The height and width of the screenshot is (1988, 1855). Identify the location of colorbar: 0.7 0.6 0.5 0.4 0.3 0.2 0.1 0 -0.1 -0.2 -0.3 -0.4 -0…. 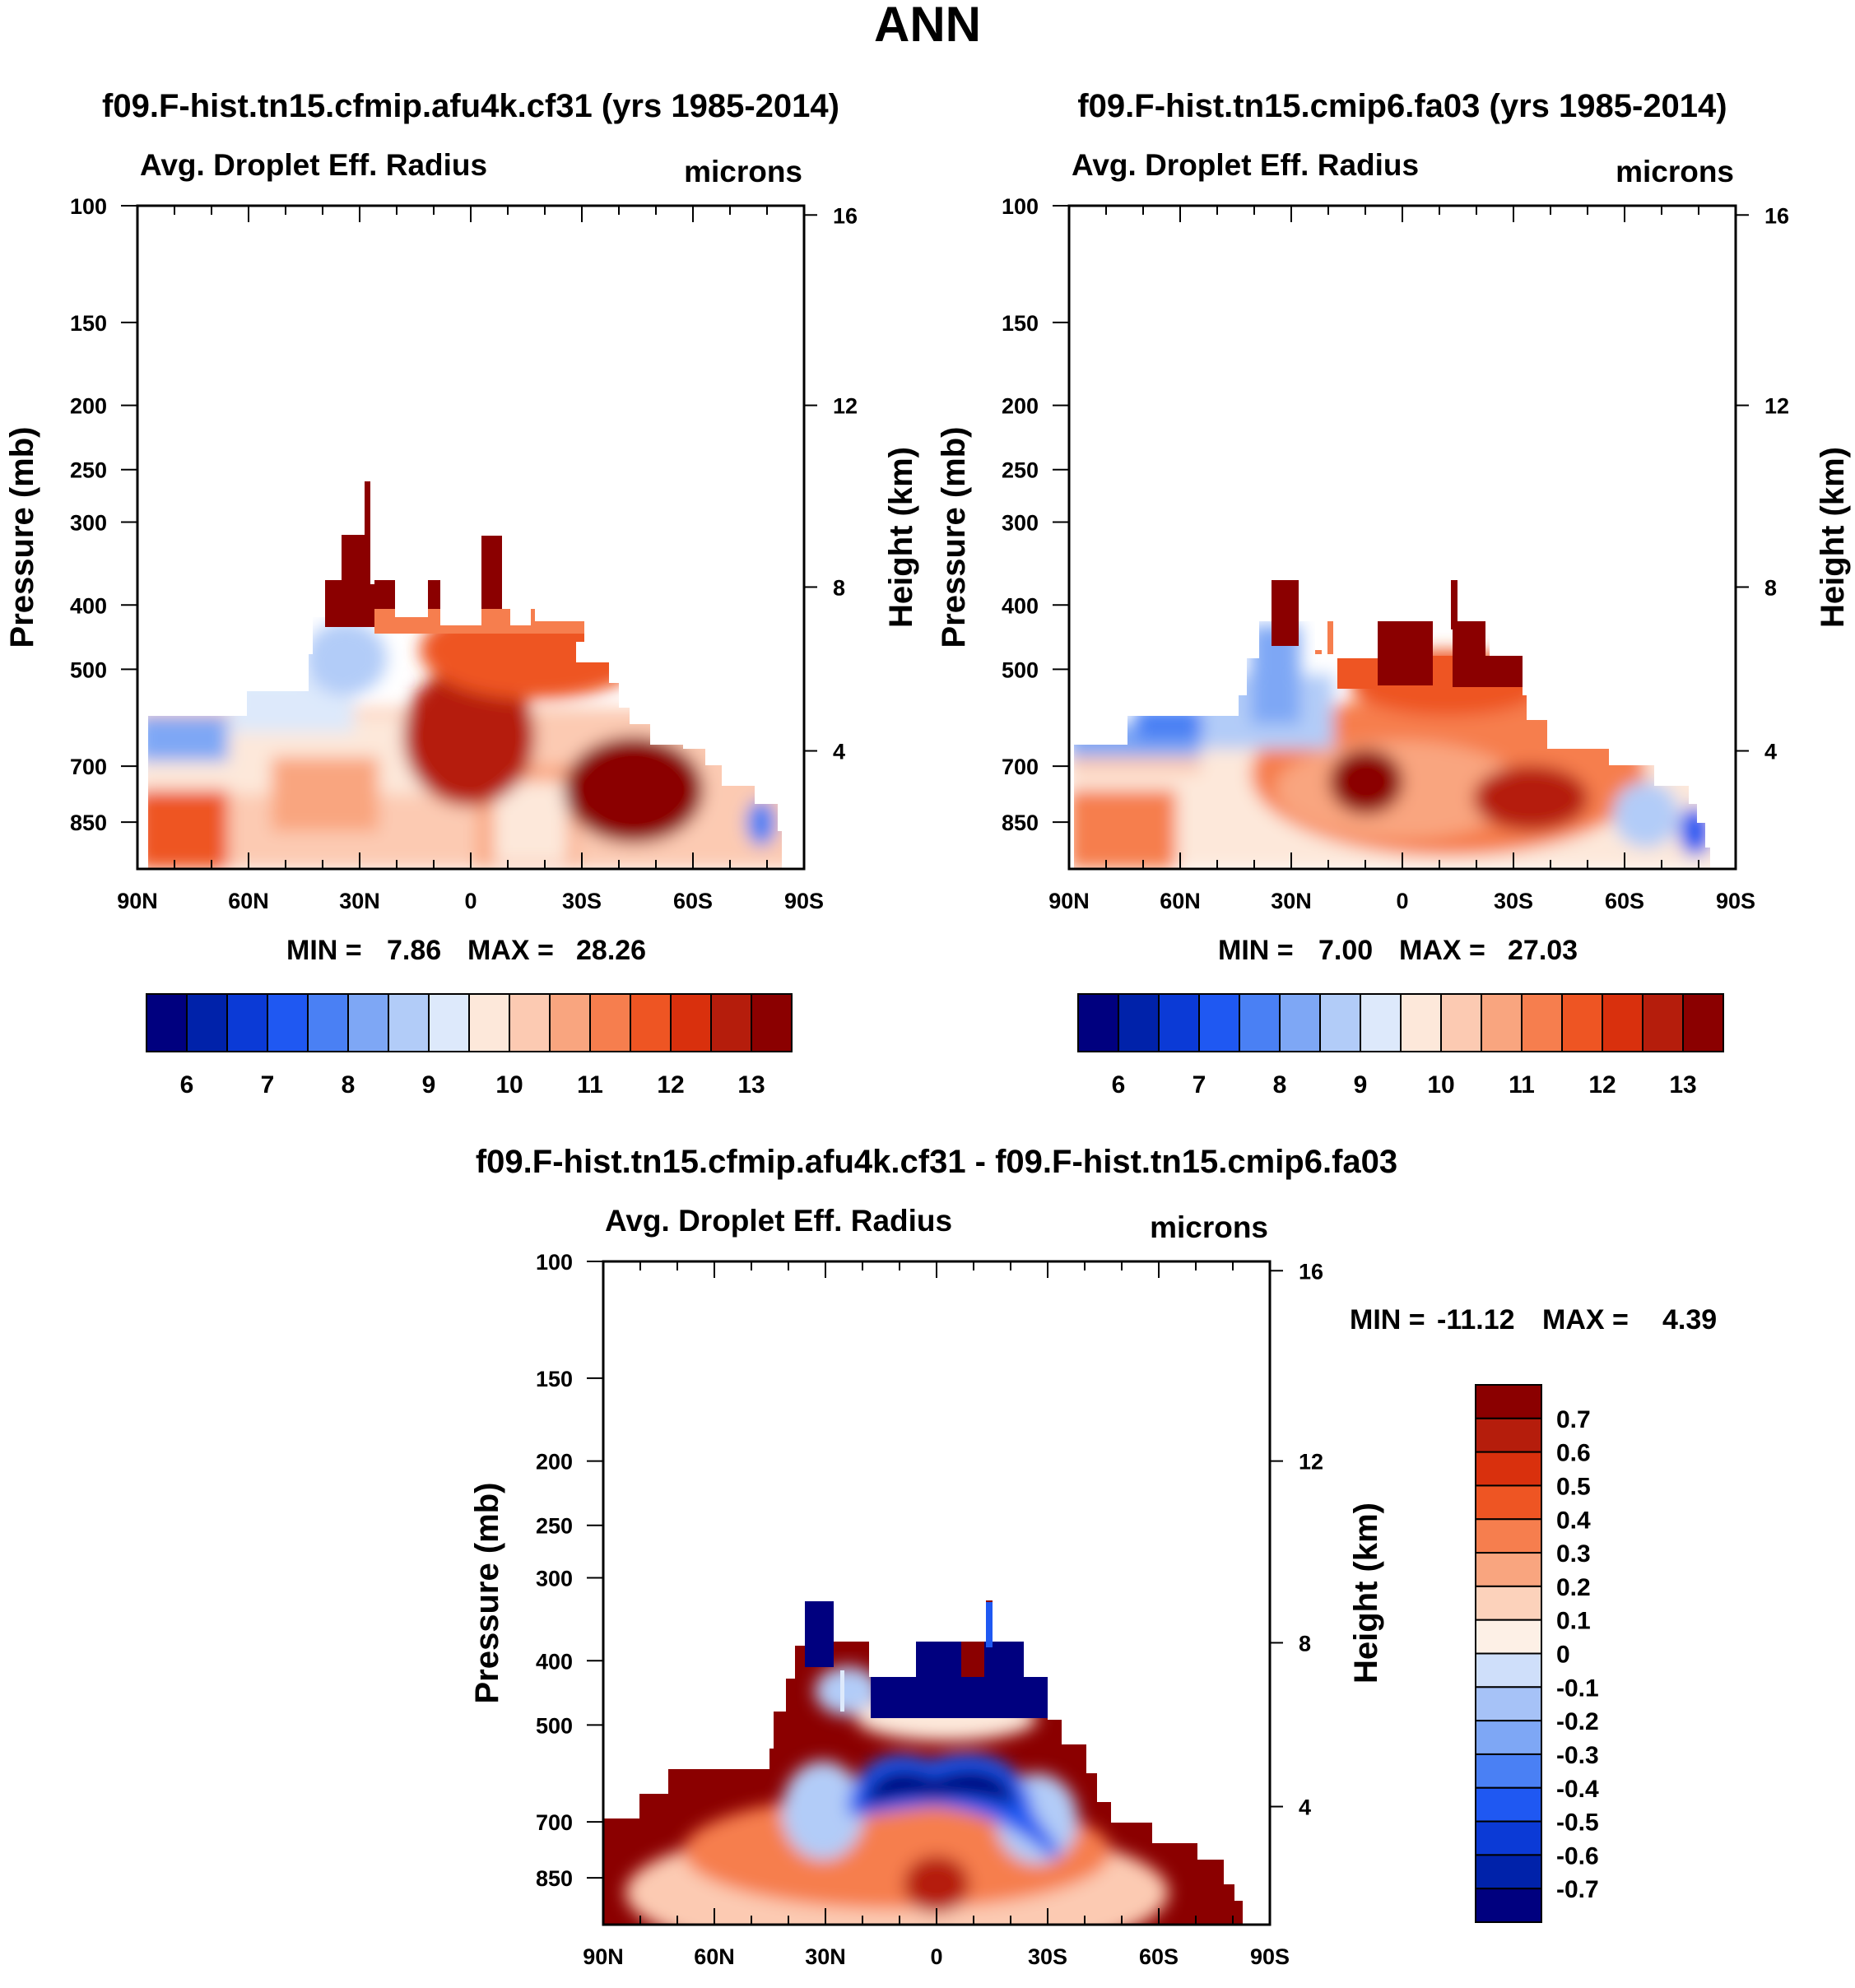
(1537, 1653).